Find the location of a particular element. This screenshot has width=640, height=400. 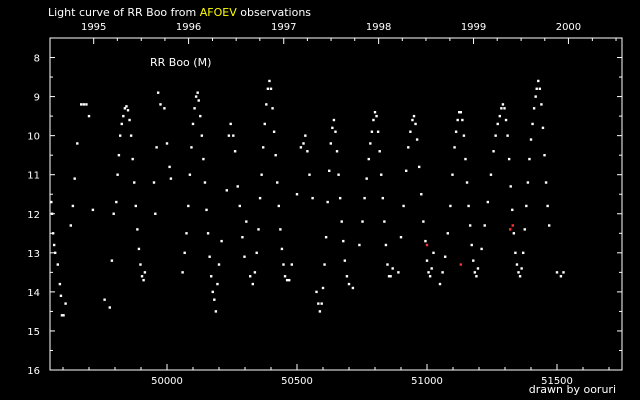

top-tick-label: 1998 is located at coordinates (378, 27).